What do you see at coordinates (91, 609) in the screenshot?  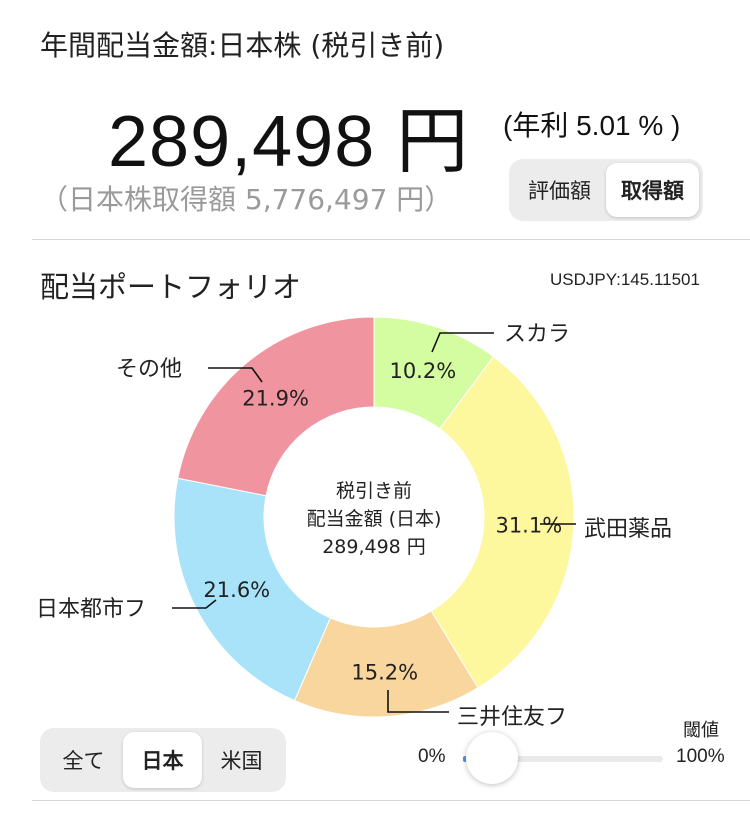 I see `slice-name-label: 日本都市フ` at bounding box center [91, 609].